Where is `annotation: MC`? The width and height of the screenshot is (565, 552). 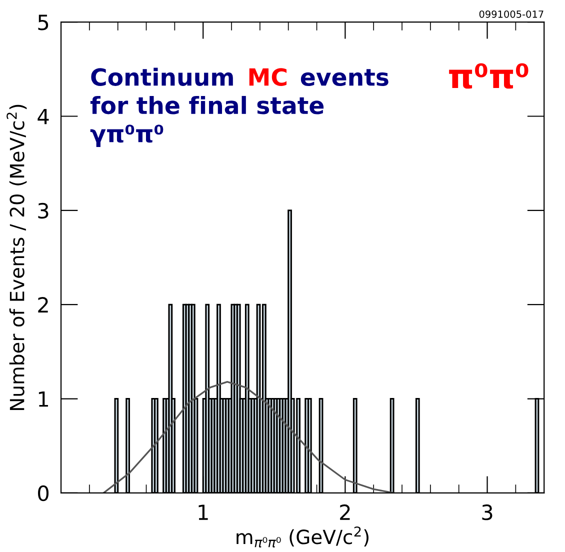 annotation: MC is located at coordinates (268, 77).